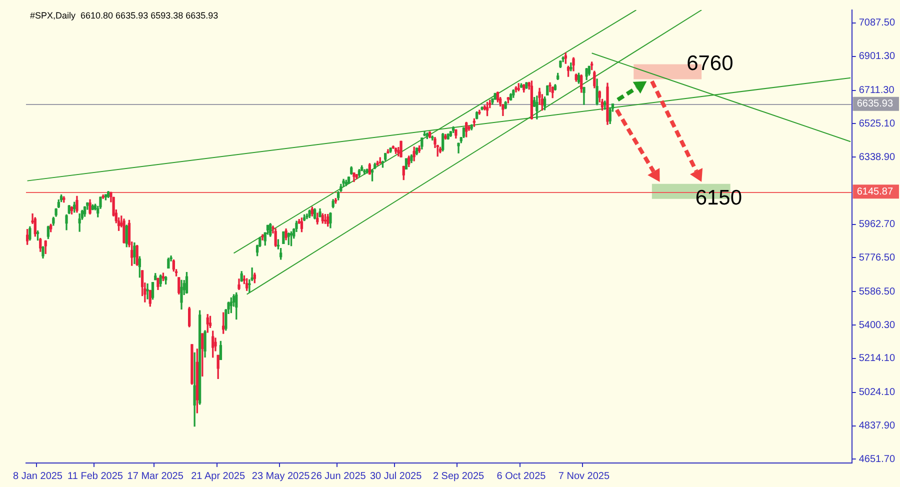  What do you see at coordinates (338, 476) in the screenshot?
I see `x-tick-label: 26 Jun 2025` at bounding box center [338, 476].